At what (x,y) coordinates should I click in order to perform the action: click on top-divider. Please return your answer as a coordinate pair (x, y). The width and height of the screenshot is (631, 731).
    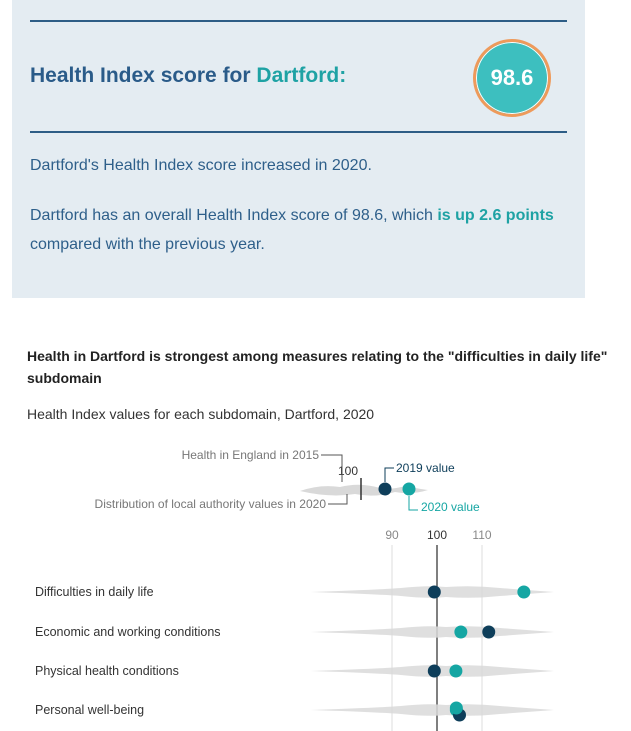
    Looking at the image, I should click on (298, 21).